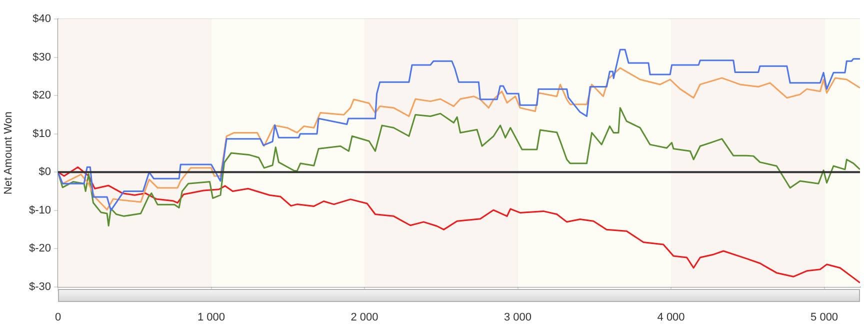 This screenshot has width=864, height=328. What do you see at coordinates (41, 19) in the screenshot?
I see `y-tick-label: $40` at bounding box center [41, 19].